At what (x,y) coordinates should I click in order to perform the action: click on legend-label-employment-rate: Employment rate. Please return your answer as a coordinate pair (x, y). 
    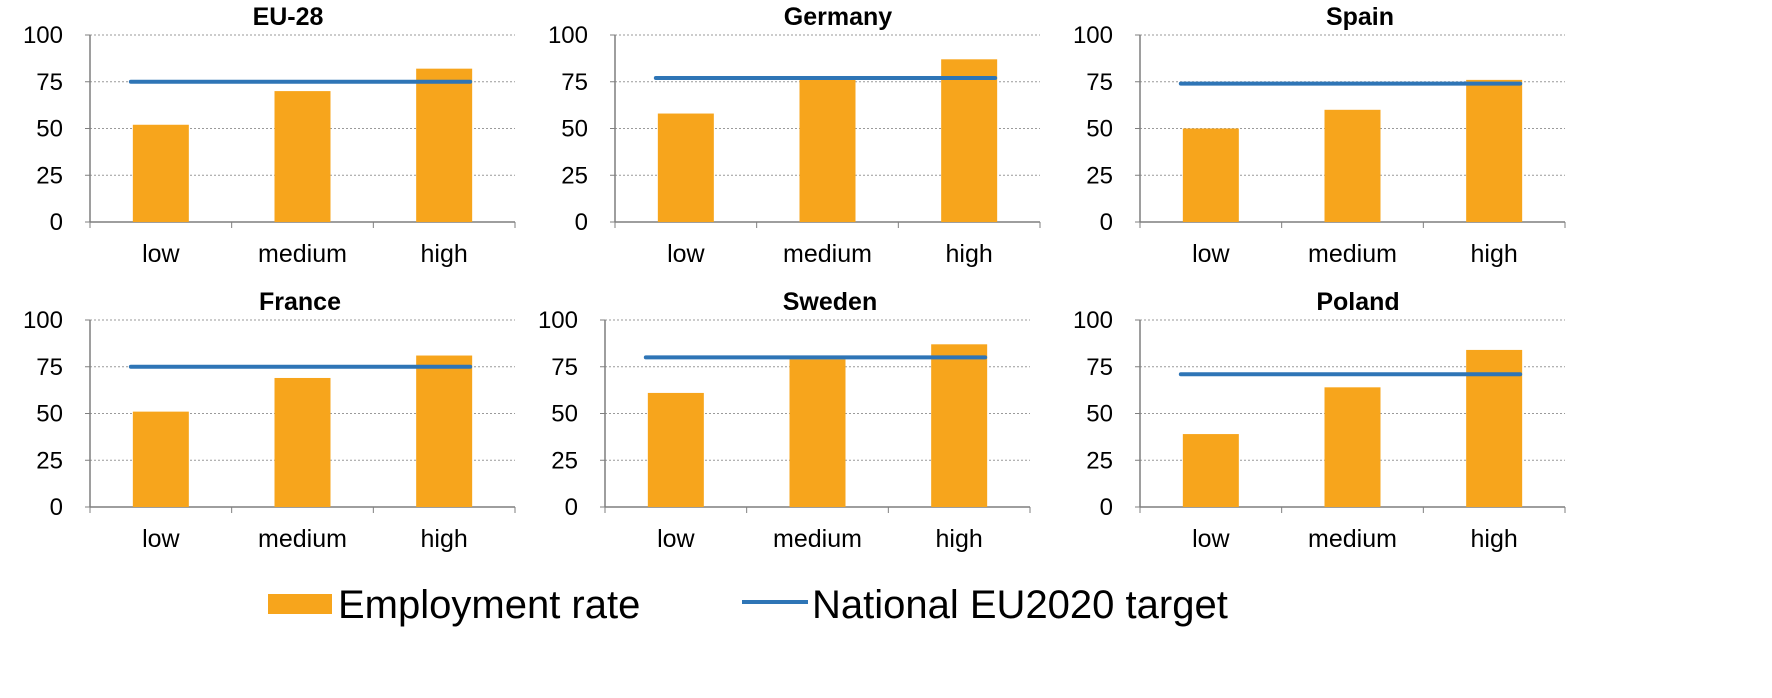
    Looking at the image, I should click on (489, 605).